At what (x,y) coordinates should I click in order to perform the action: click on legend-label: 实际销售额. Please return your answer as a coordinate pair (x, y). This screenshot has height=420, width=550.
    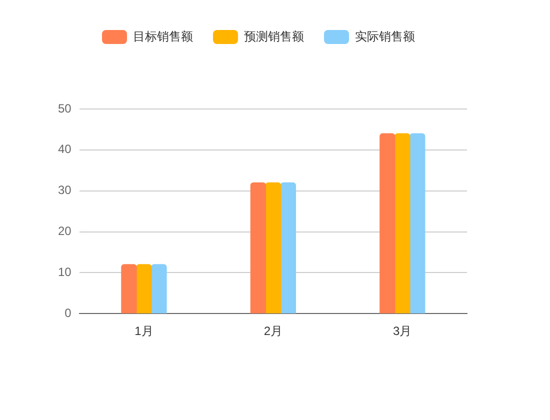
    Looking at the image, I should click on (385, 36).